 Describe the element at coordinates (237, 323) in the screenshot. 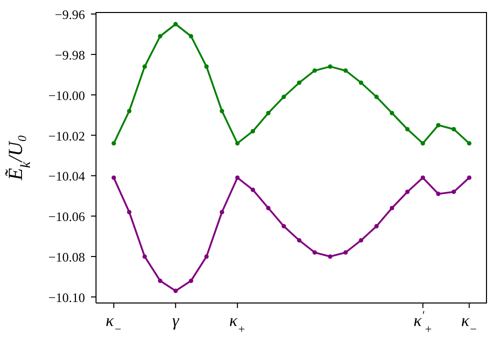

I see `x-tick-label: κ$_{+}$` at that location.